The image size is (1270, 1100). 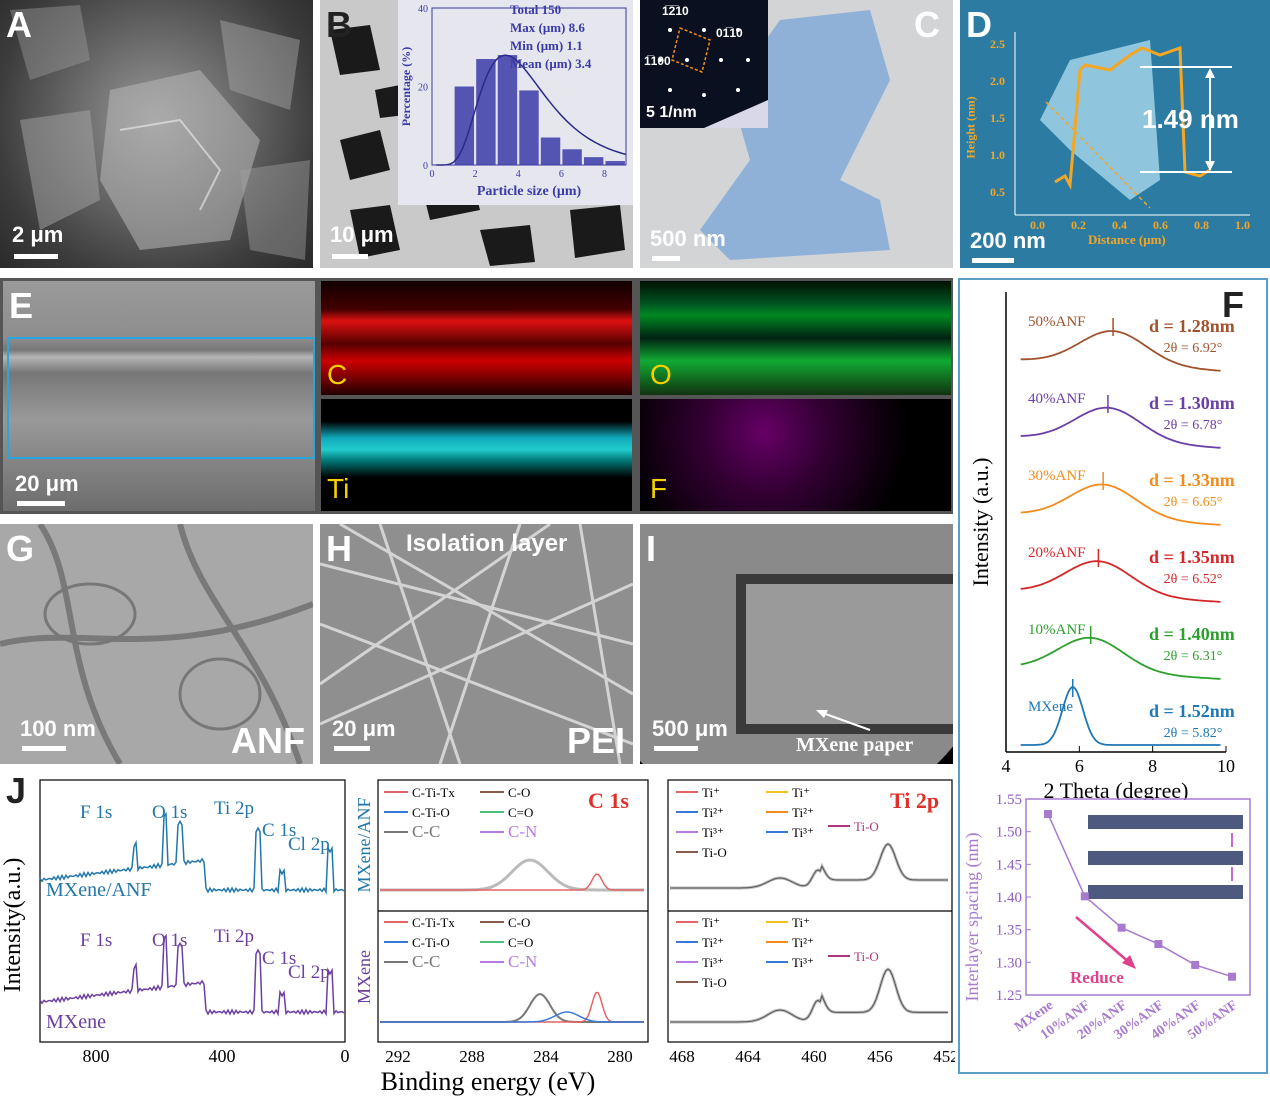 What do you see at coordinates (1233, 304) in the screenshot?
I see `panel-letter-f: F` at bounding box center [1233, 304].